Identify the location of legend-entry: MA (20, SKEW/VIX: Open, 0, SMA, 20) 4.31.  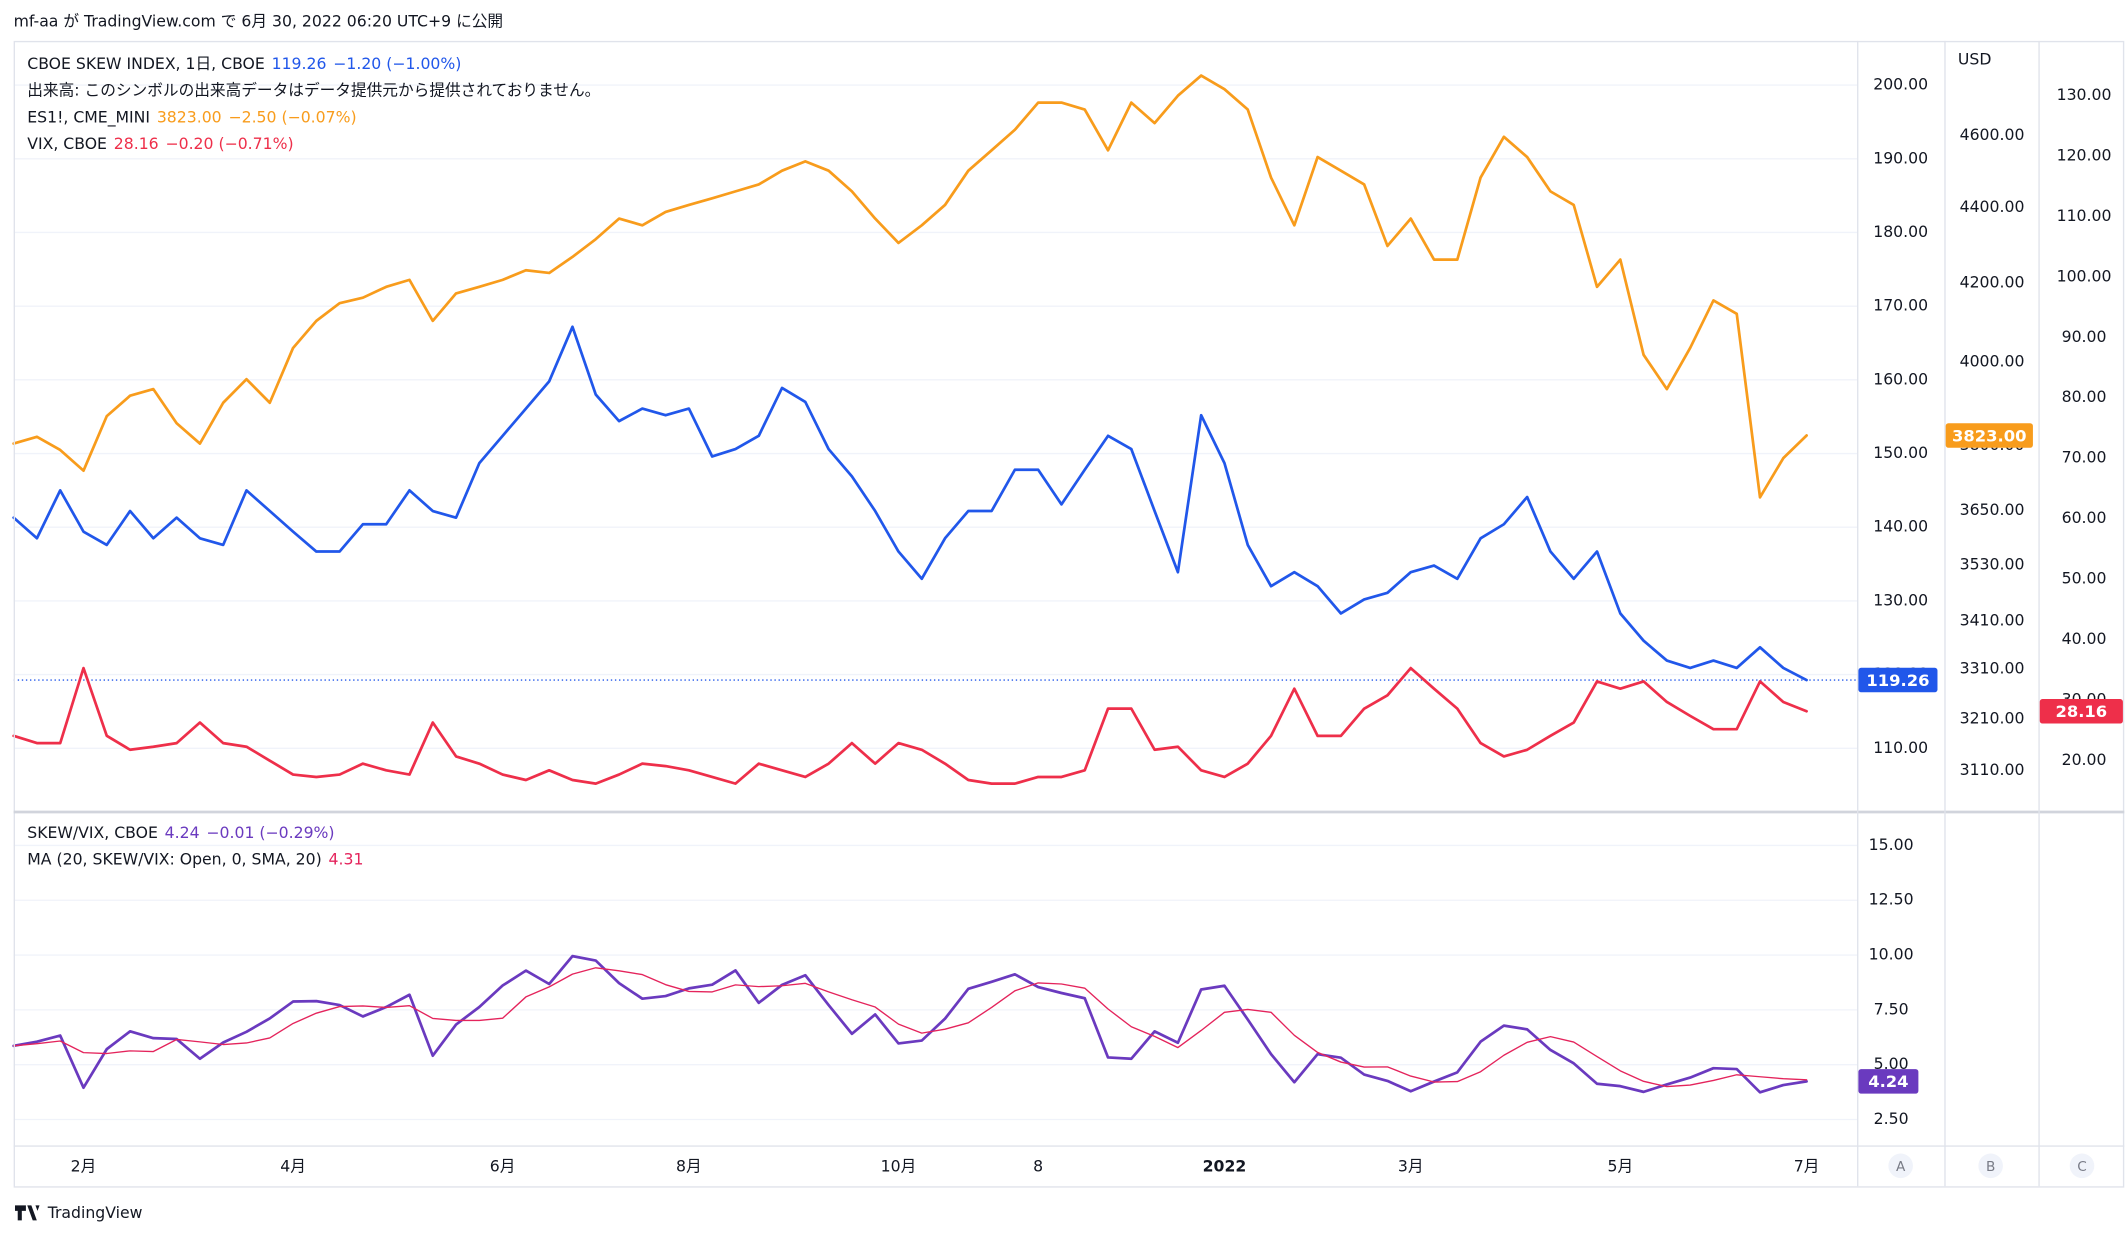
(195, 858).